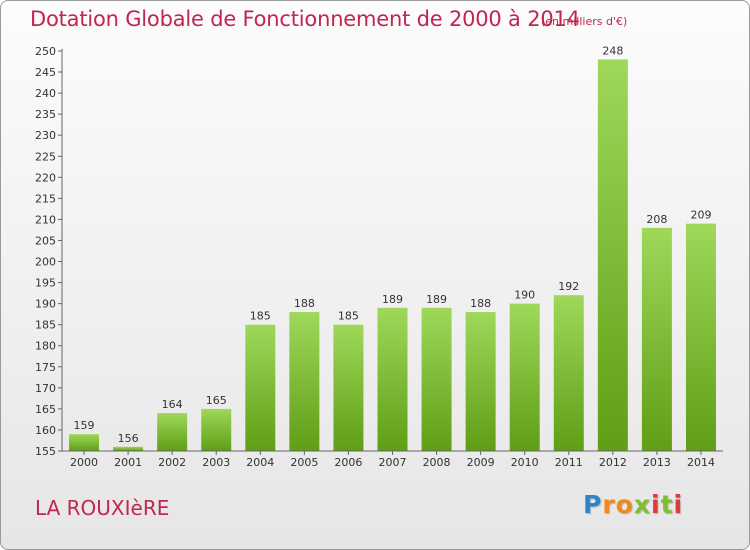 The height and width of the screenshot is (550, 750). Describe the element at coordinates (172, 404) in the screenshot. I see `bar-value-label: 164` at that location.